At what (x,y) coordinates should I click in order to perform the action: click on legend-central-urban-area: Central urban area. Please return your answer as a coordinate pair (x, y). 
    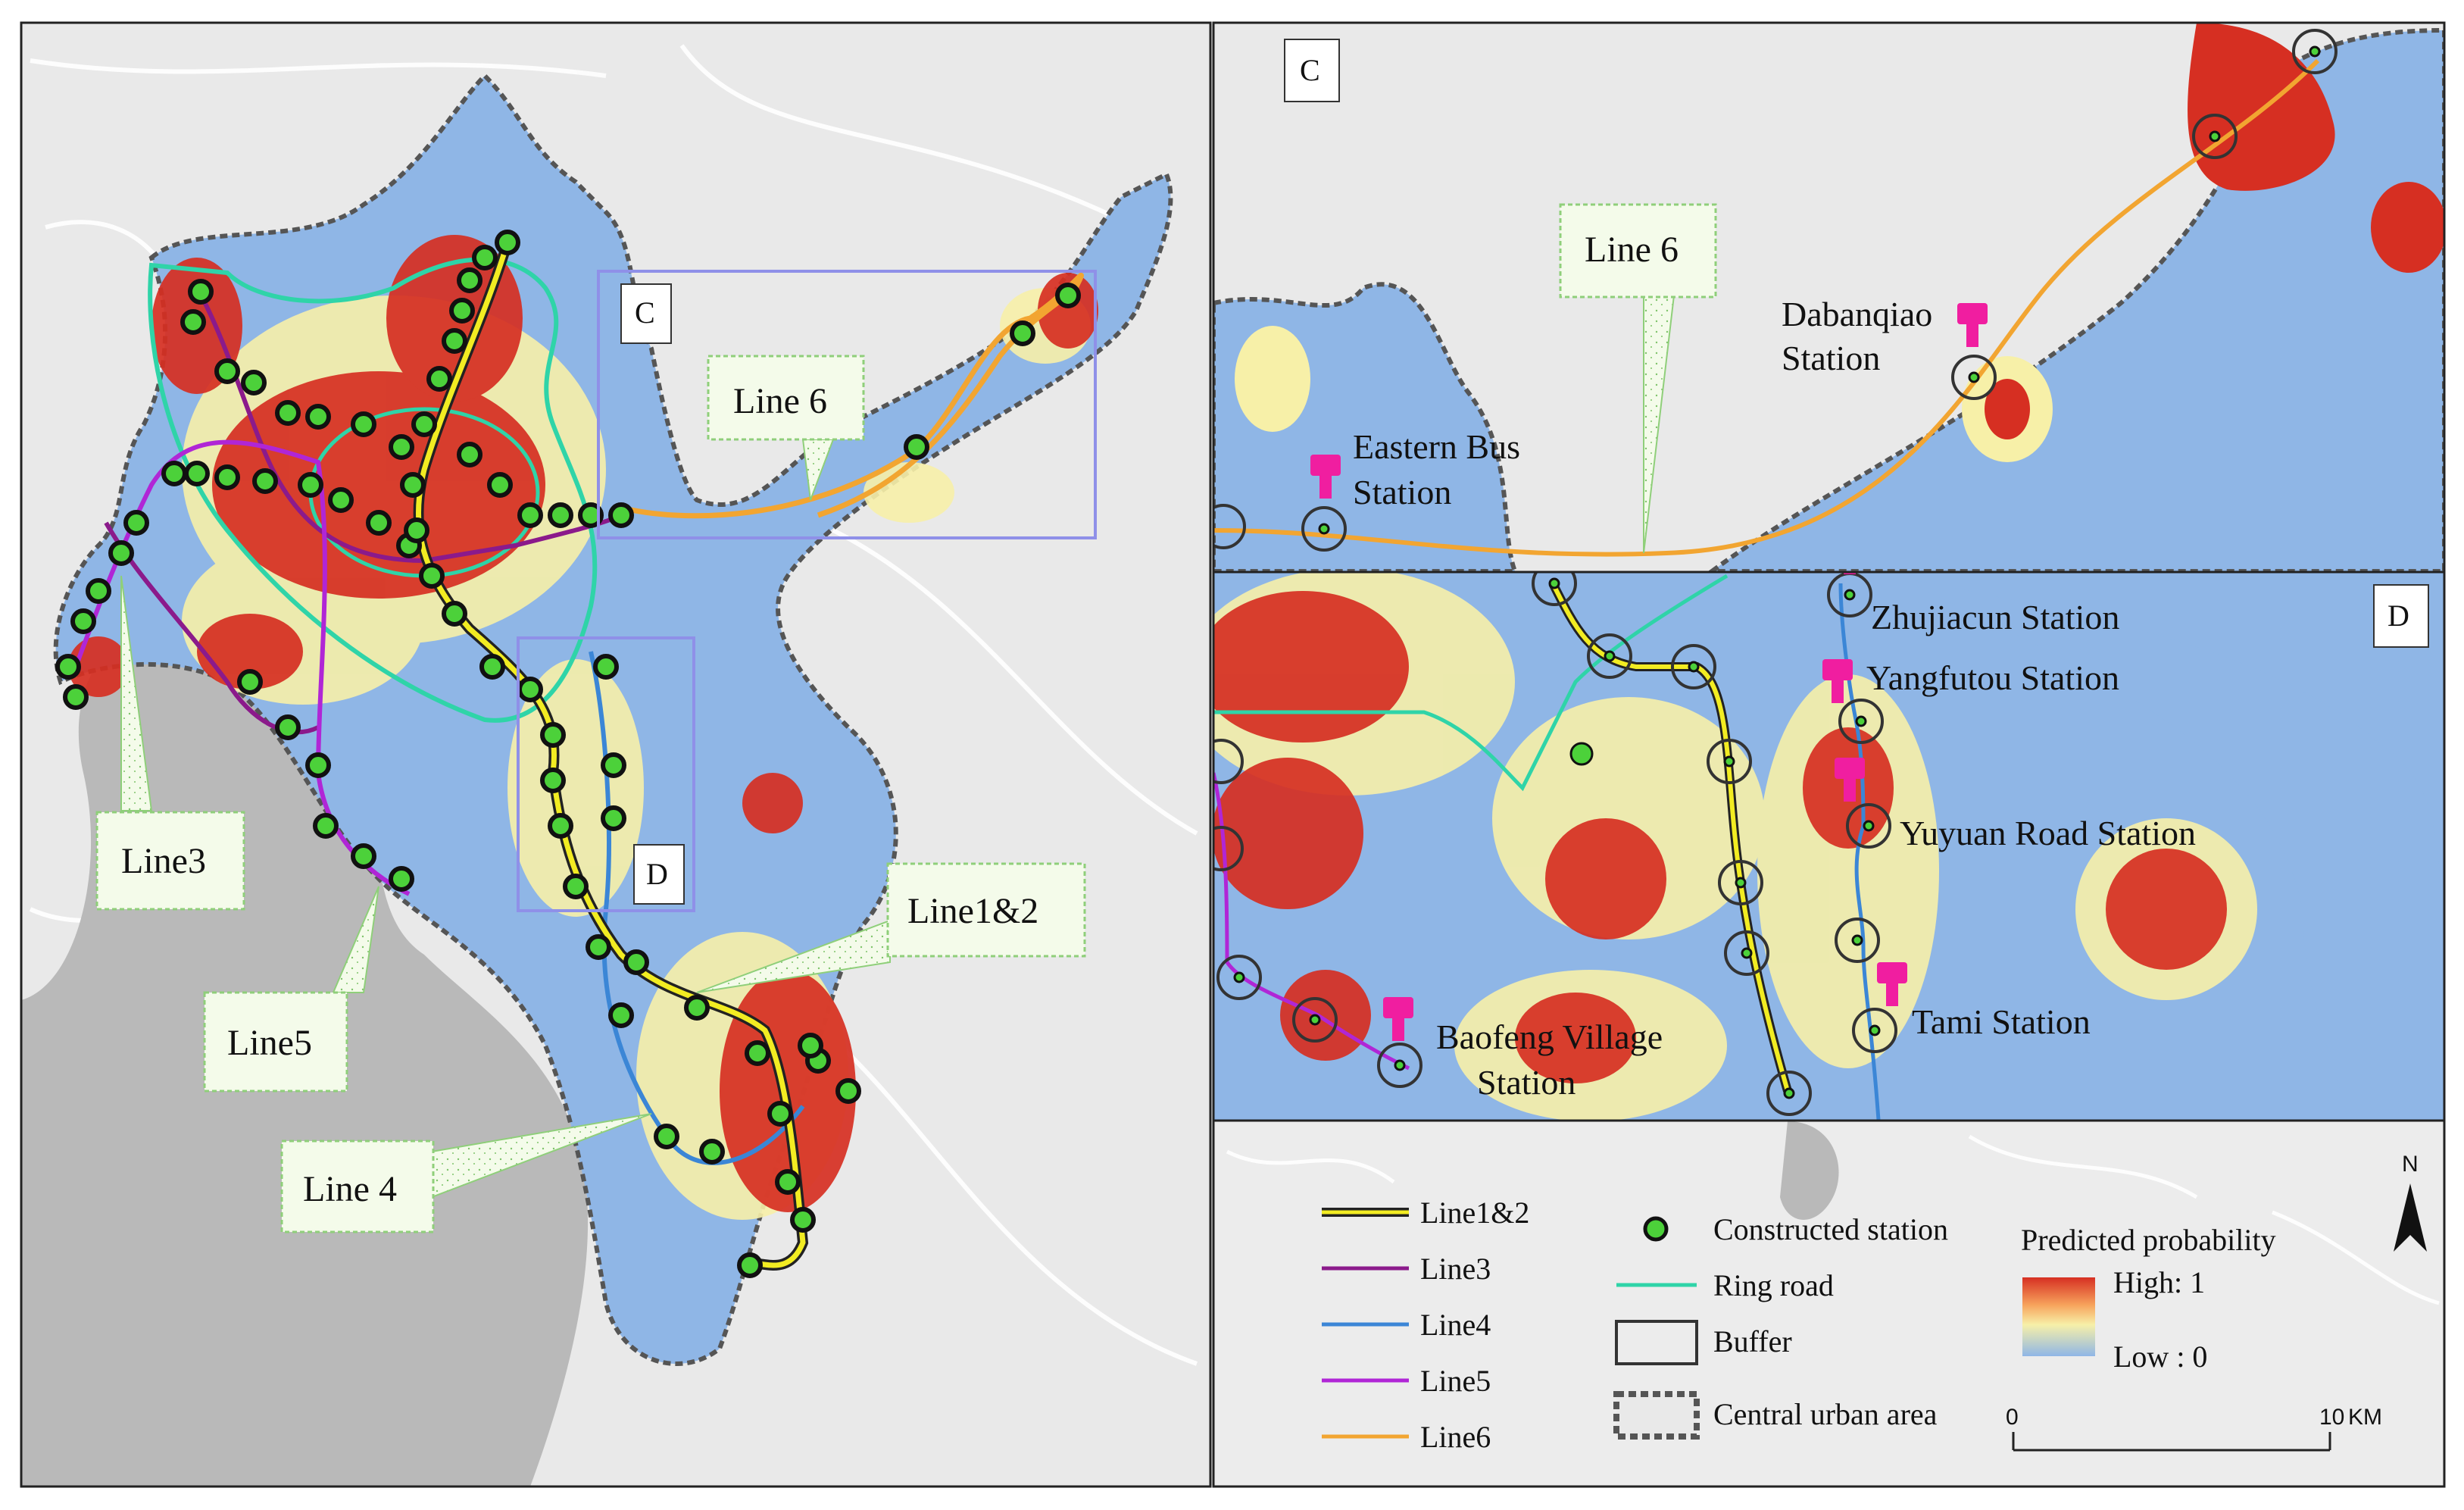
    Looking at the image, I should click on (1775, 1415).